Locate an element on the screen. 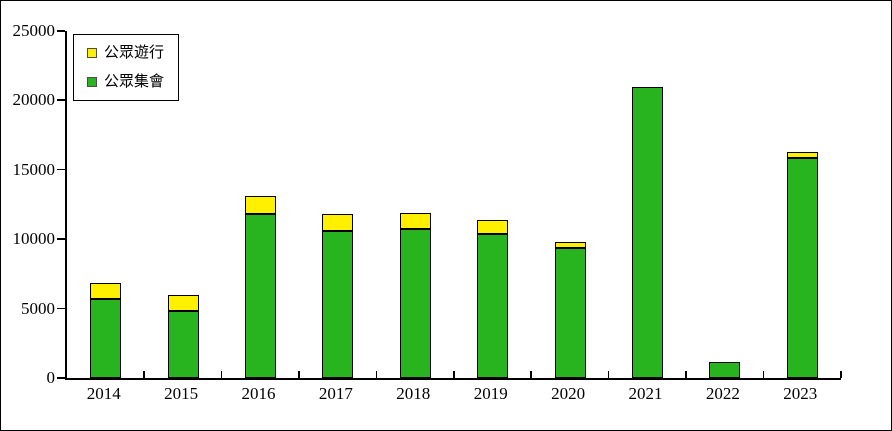 The width and height of the screenshot is (892, 431). legend: 公眾遊行 公眾集會 is located at coordinates (126, 67).